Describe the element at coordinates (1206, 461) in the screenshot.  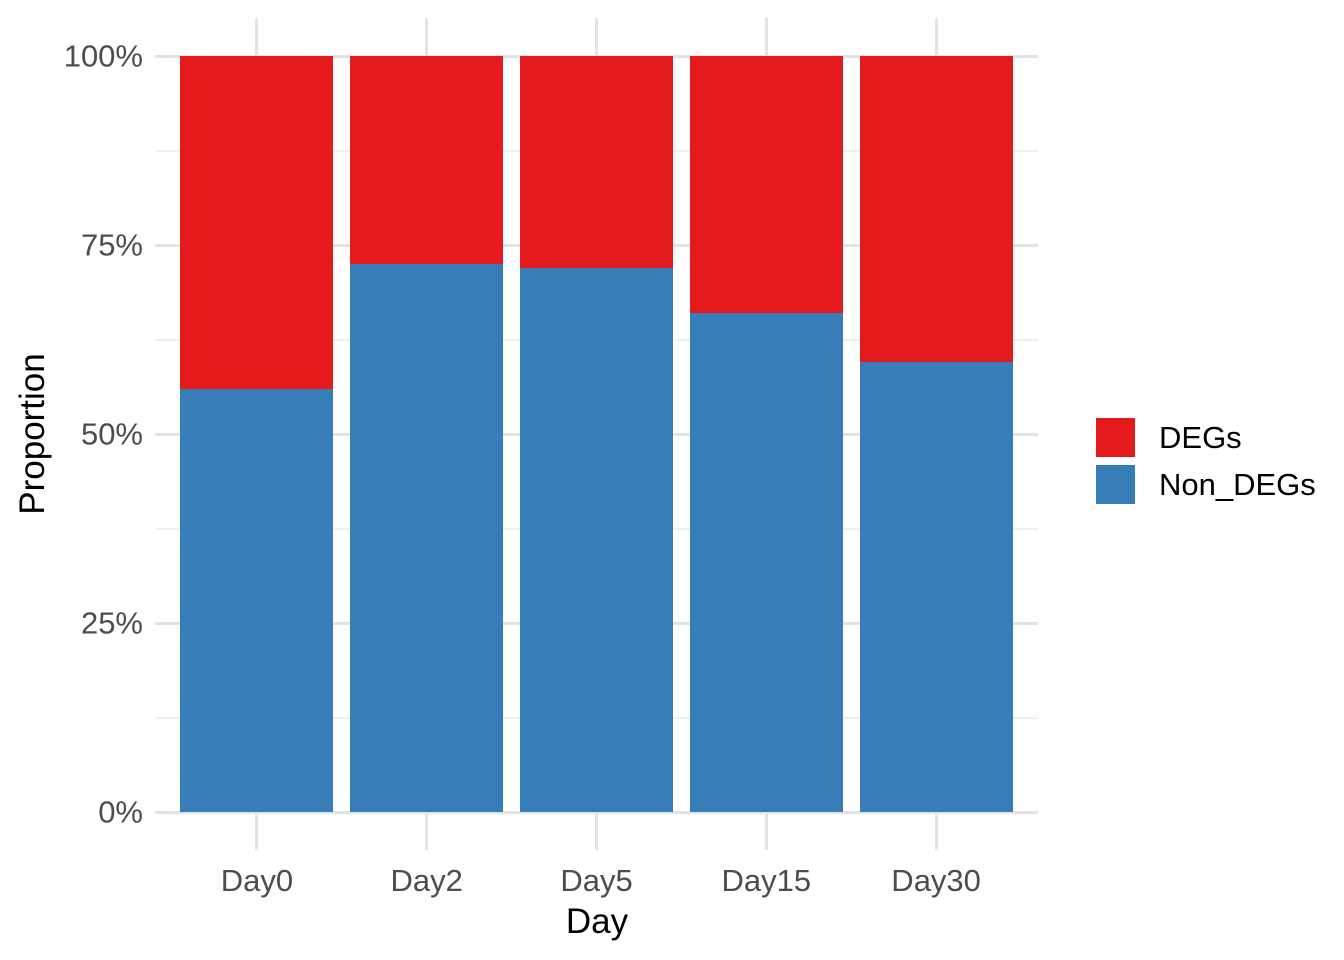
I see `legend: DEGs Non_DEGs` at that location.